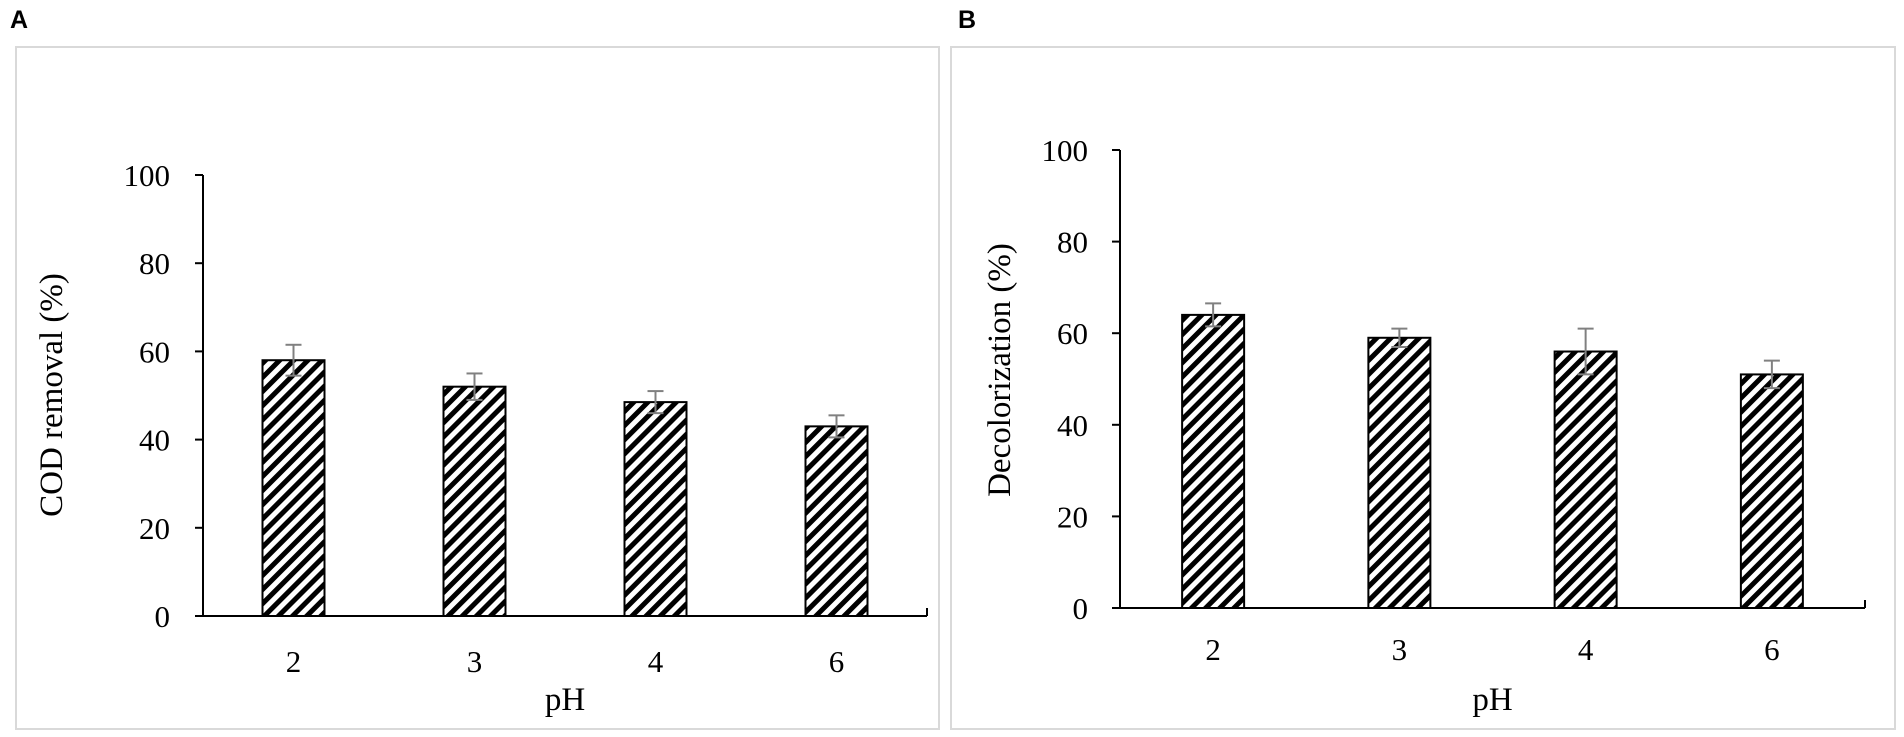 The image size is (1904, 737). Describe the element at coordinates (52, 395) in the screenshot. I see `y-axis-title: COD removal (%)` at that location.